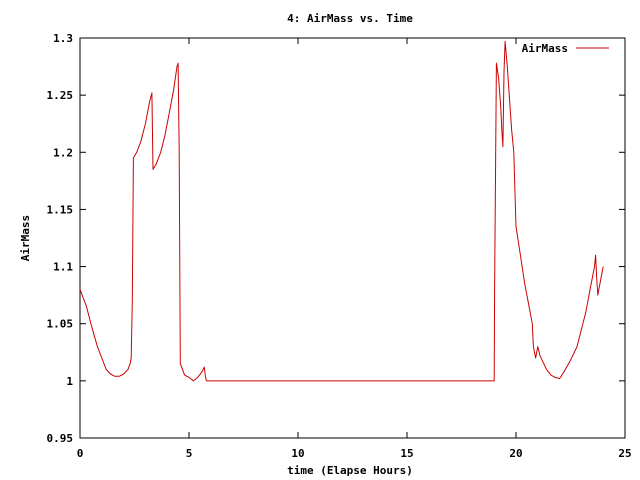 The width and height of the screenshot is (640, 480). I want to click on y-tick-label: 1, so click(69, 381).